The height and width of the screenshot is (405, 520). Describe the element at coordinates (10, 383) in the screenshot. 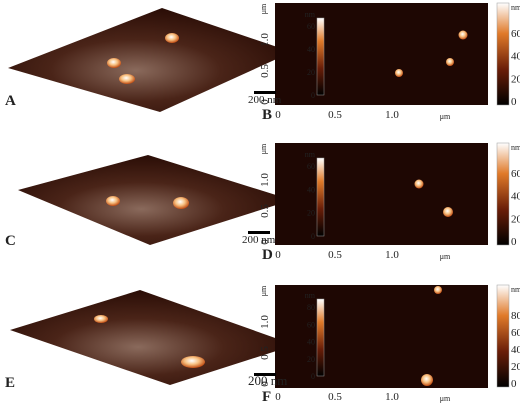

I see `panel-label: E` at that location.